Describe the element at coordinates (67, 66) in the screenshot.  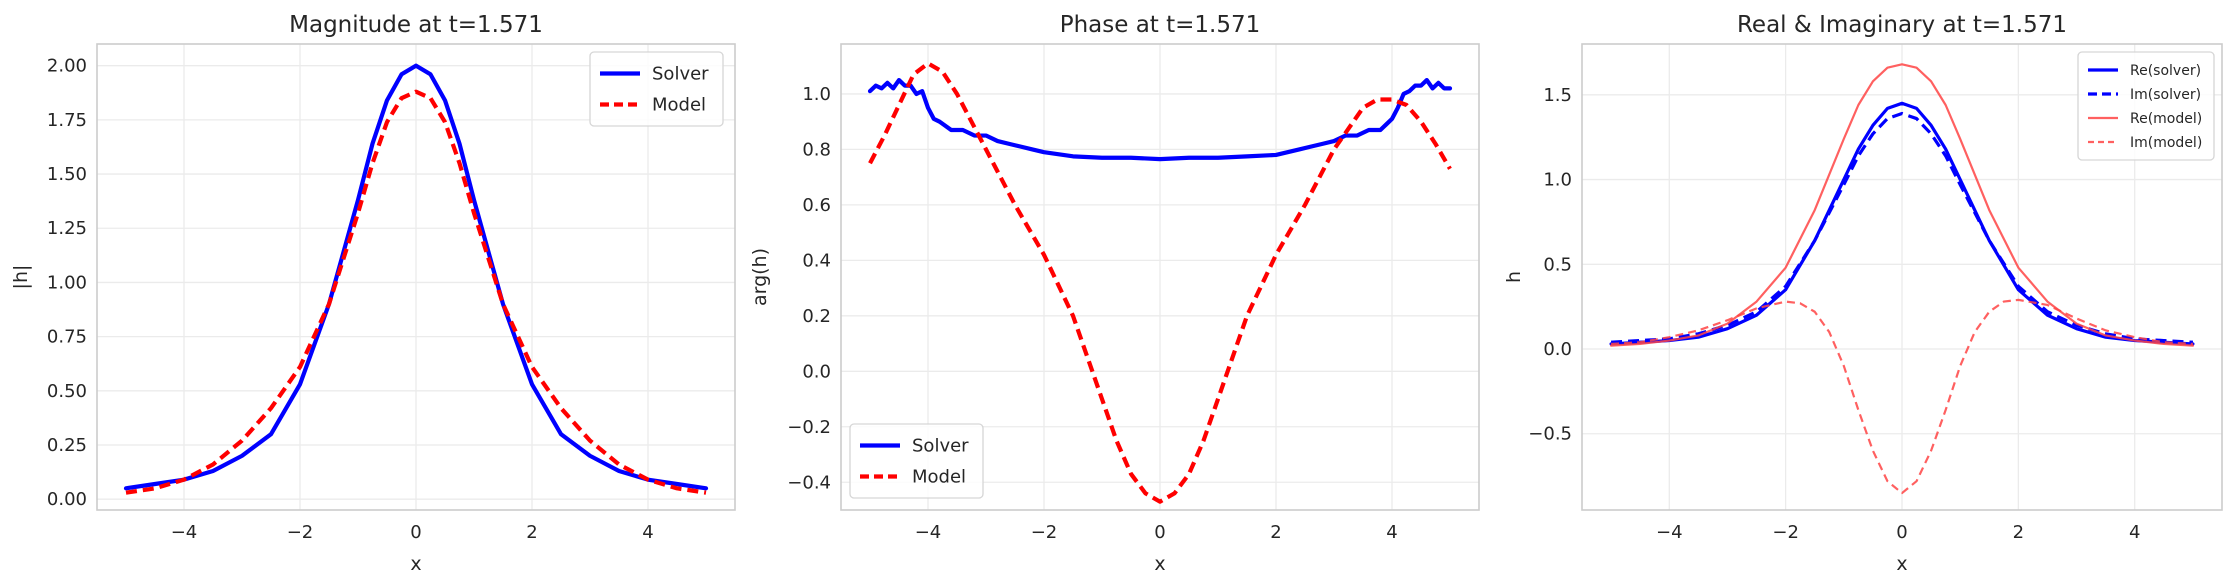
I see `y-tick-label: 2.00` at that location.